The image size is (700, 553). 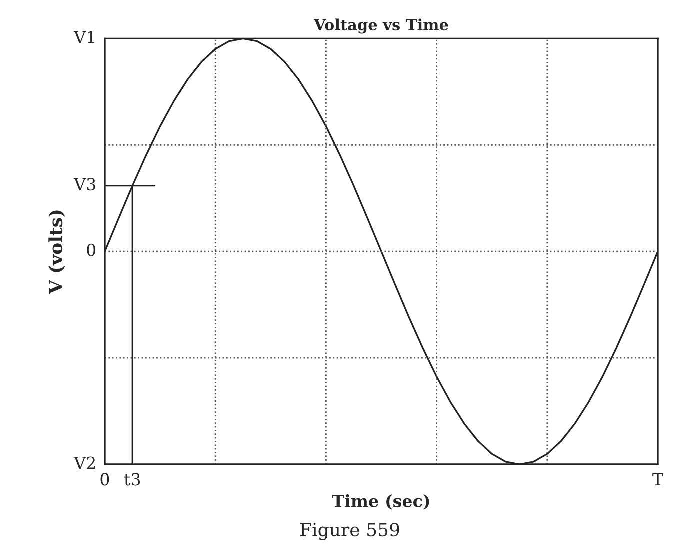 What do you see at coordinates (132, 479) in the screenshot?
I see `x-tick-label: t3` at bounding box center [132, 479].